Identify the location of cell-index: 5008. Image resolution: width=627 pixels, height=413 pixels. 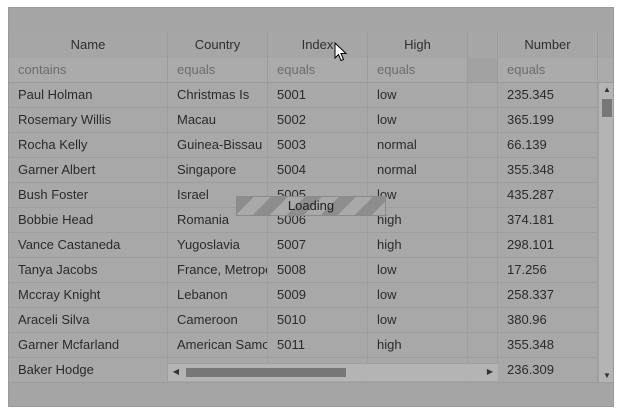
(318, 270).